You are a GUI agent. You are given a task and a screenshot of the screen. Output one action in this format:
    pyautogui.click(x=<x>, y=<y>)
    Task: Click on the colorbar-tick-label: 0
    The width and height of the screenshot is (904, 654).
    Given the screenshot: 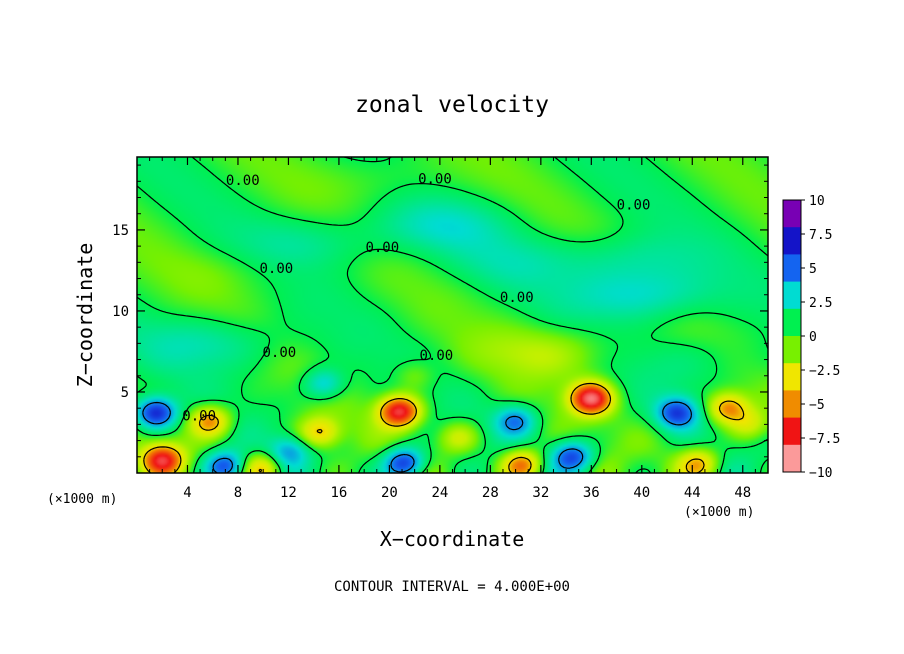 What is the action you would take?
    pyautogui.click(x=813, y=337)
    